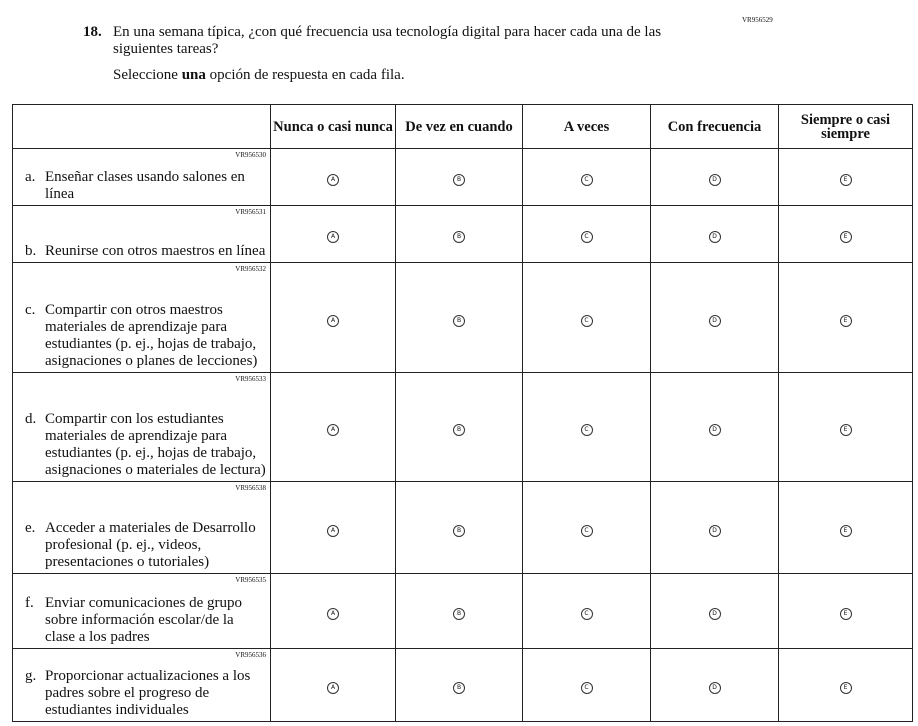 This screenshot has width=918, height=726. Describe the element at coordinates (31, 419) in the screenshot. I see `item-letter: d.` at that location.